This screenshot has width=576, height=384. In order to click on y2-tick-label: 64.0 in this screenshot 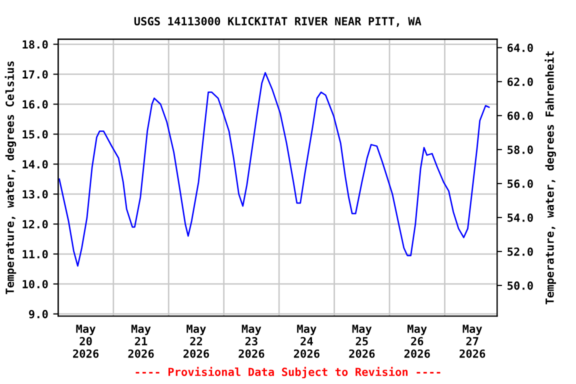, I will do `click(520, 48)`.